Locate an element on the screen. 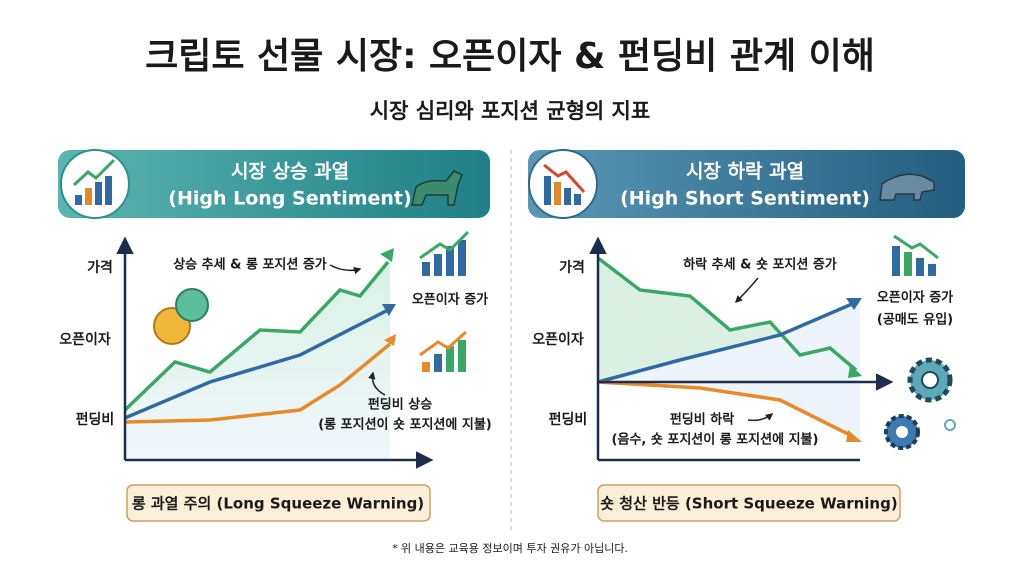  annotation: 펀딩비 하락 is located at coordinates (702, 420).